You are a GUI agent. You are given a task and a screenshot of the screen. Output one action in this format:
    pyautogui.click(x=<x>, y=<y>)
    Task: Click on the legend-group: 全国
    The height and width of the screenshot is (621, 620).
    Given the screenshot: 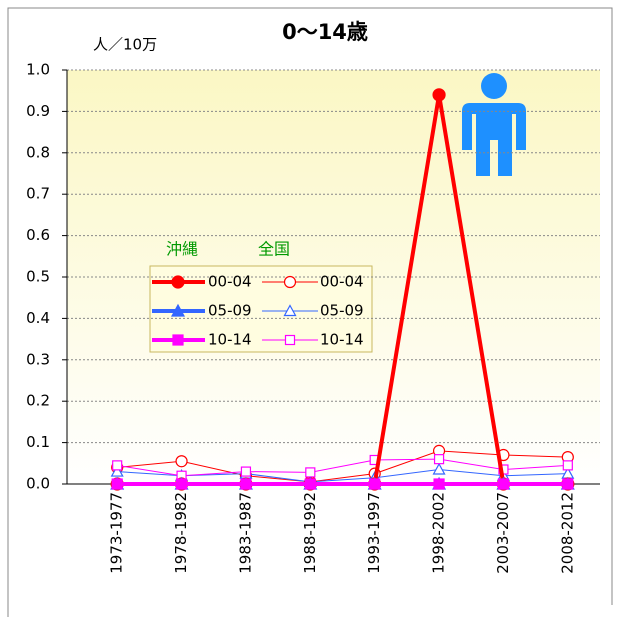 What is the action you would take?
    pyautogui.click(x=274, y=249)
    